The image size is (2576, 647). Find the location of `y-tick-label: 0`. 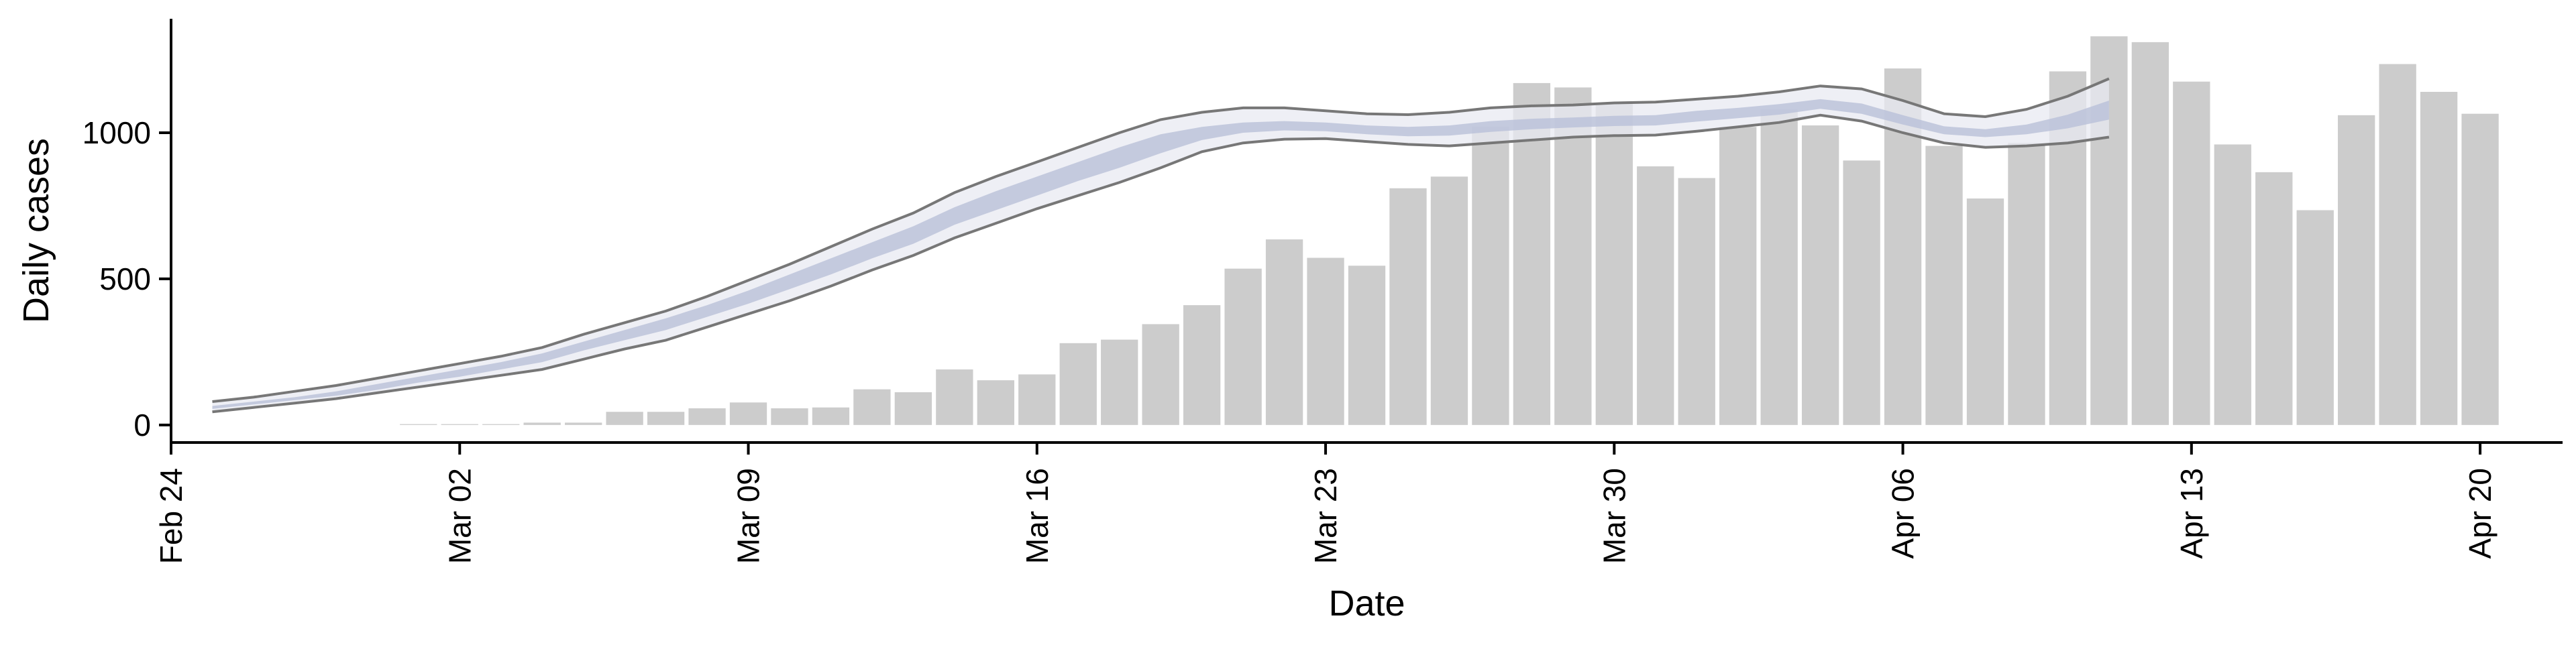

y-tick-label: 0 is located at coordinates (142, 425).